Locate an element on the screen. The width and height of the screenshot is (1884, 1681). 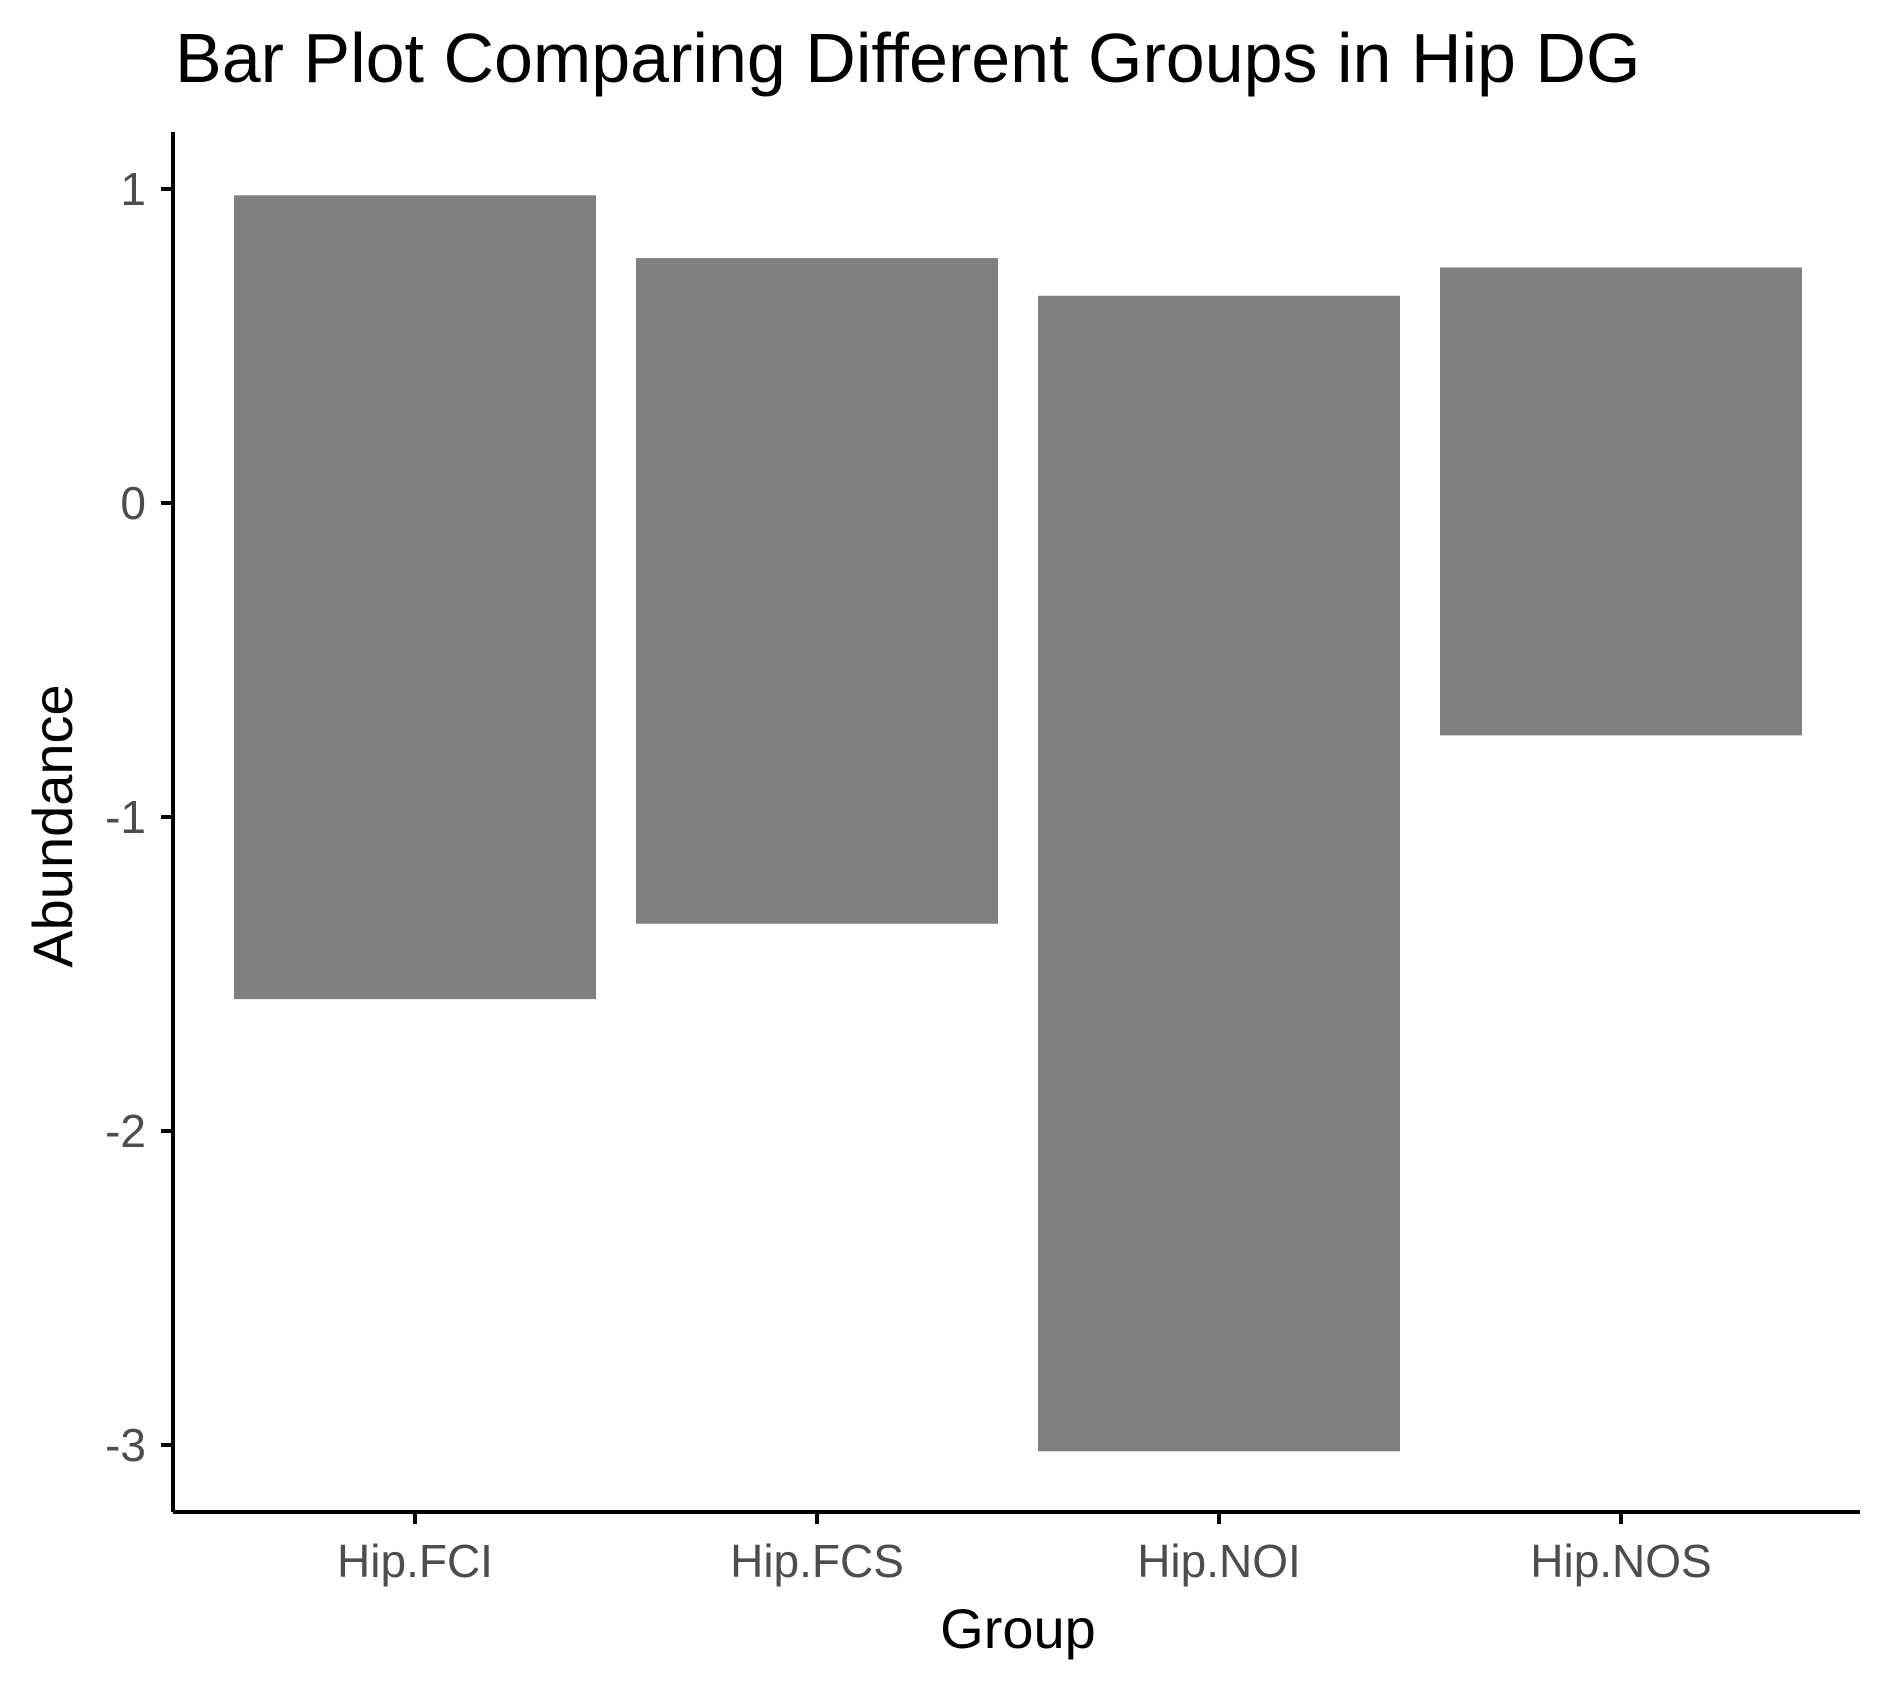
y-tick-label: -2 is located at coordinates (125, 1131).